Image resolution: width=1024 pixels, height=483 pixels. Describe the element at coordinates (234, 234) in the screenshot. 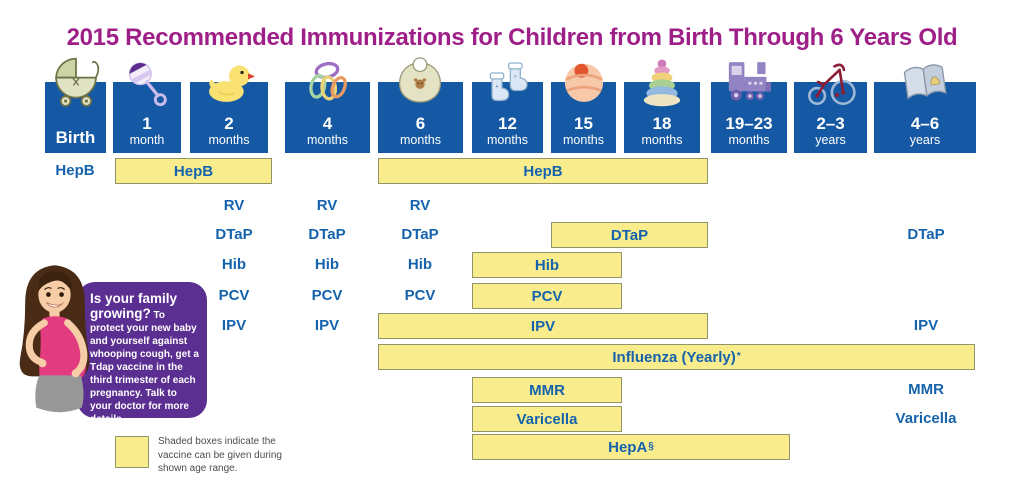

I see `vaccine-label-dtap-2m: DTaP` at that location.